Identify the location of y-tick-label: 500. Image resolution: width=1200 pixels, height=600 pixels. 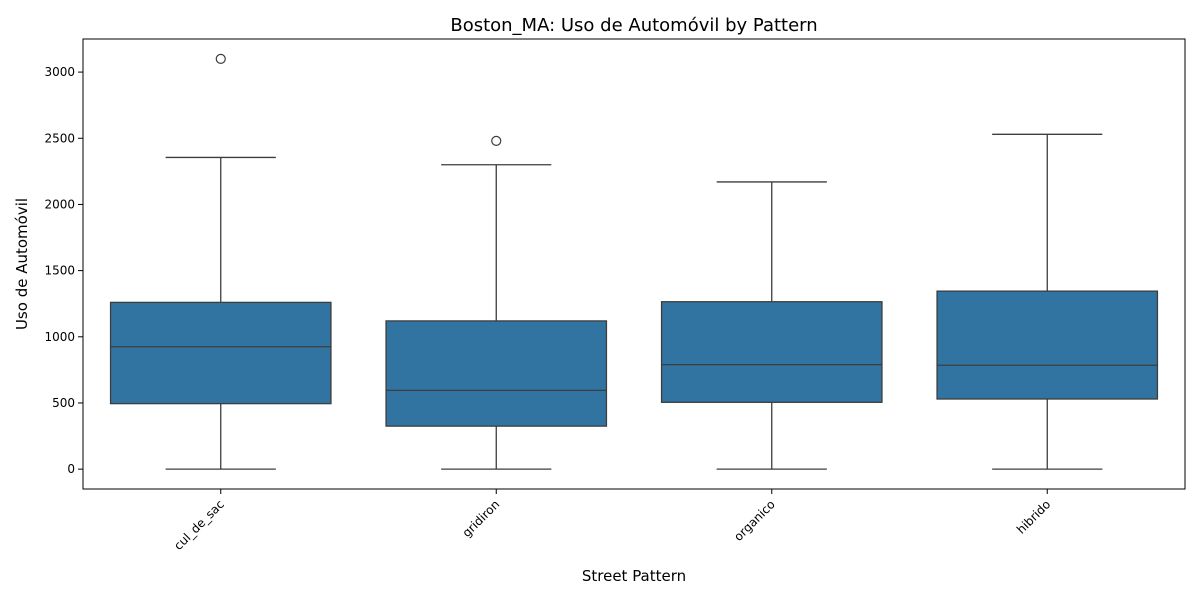
(63, 403).